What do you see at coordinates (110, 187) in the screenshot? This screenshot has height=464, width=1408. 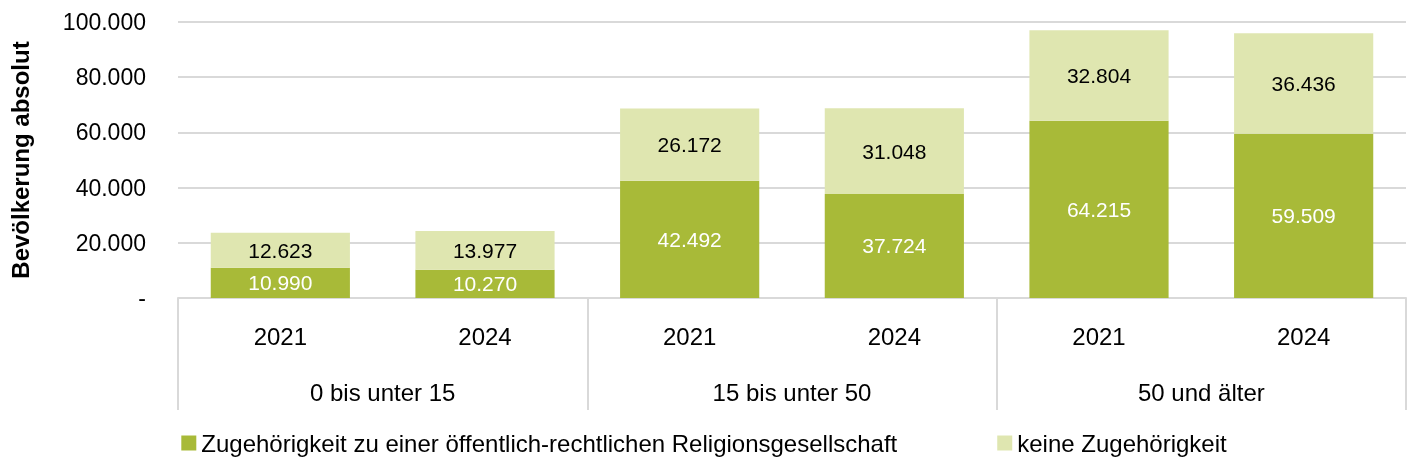 I see `y-tick-label: 40.000` at bounding box center [110, 187].